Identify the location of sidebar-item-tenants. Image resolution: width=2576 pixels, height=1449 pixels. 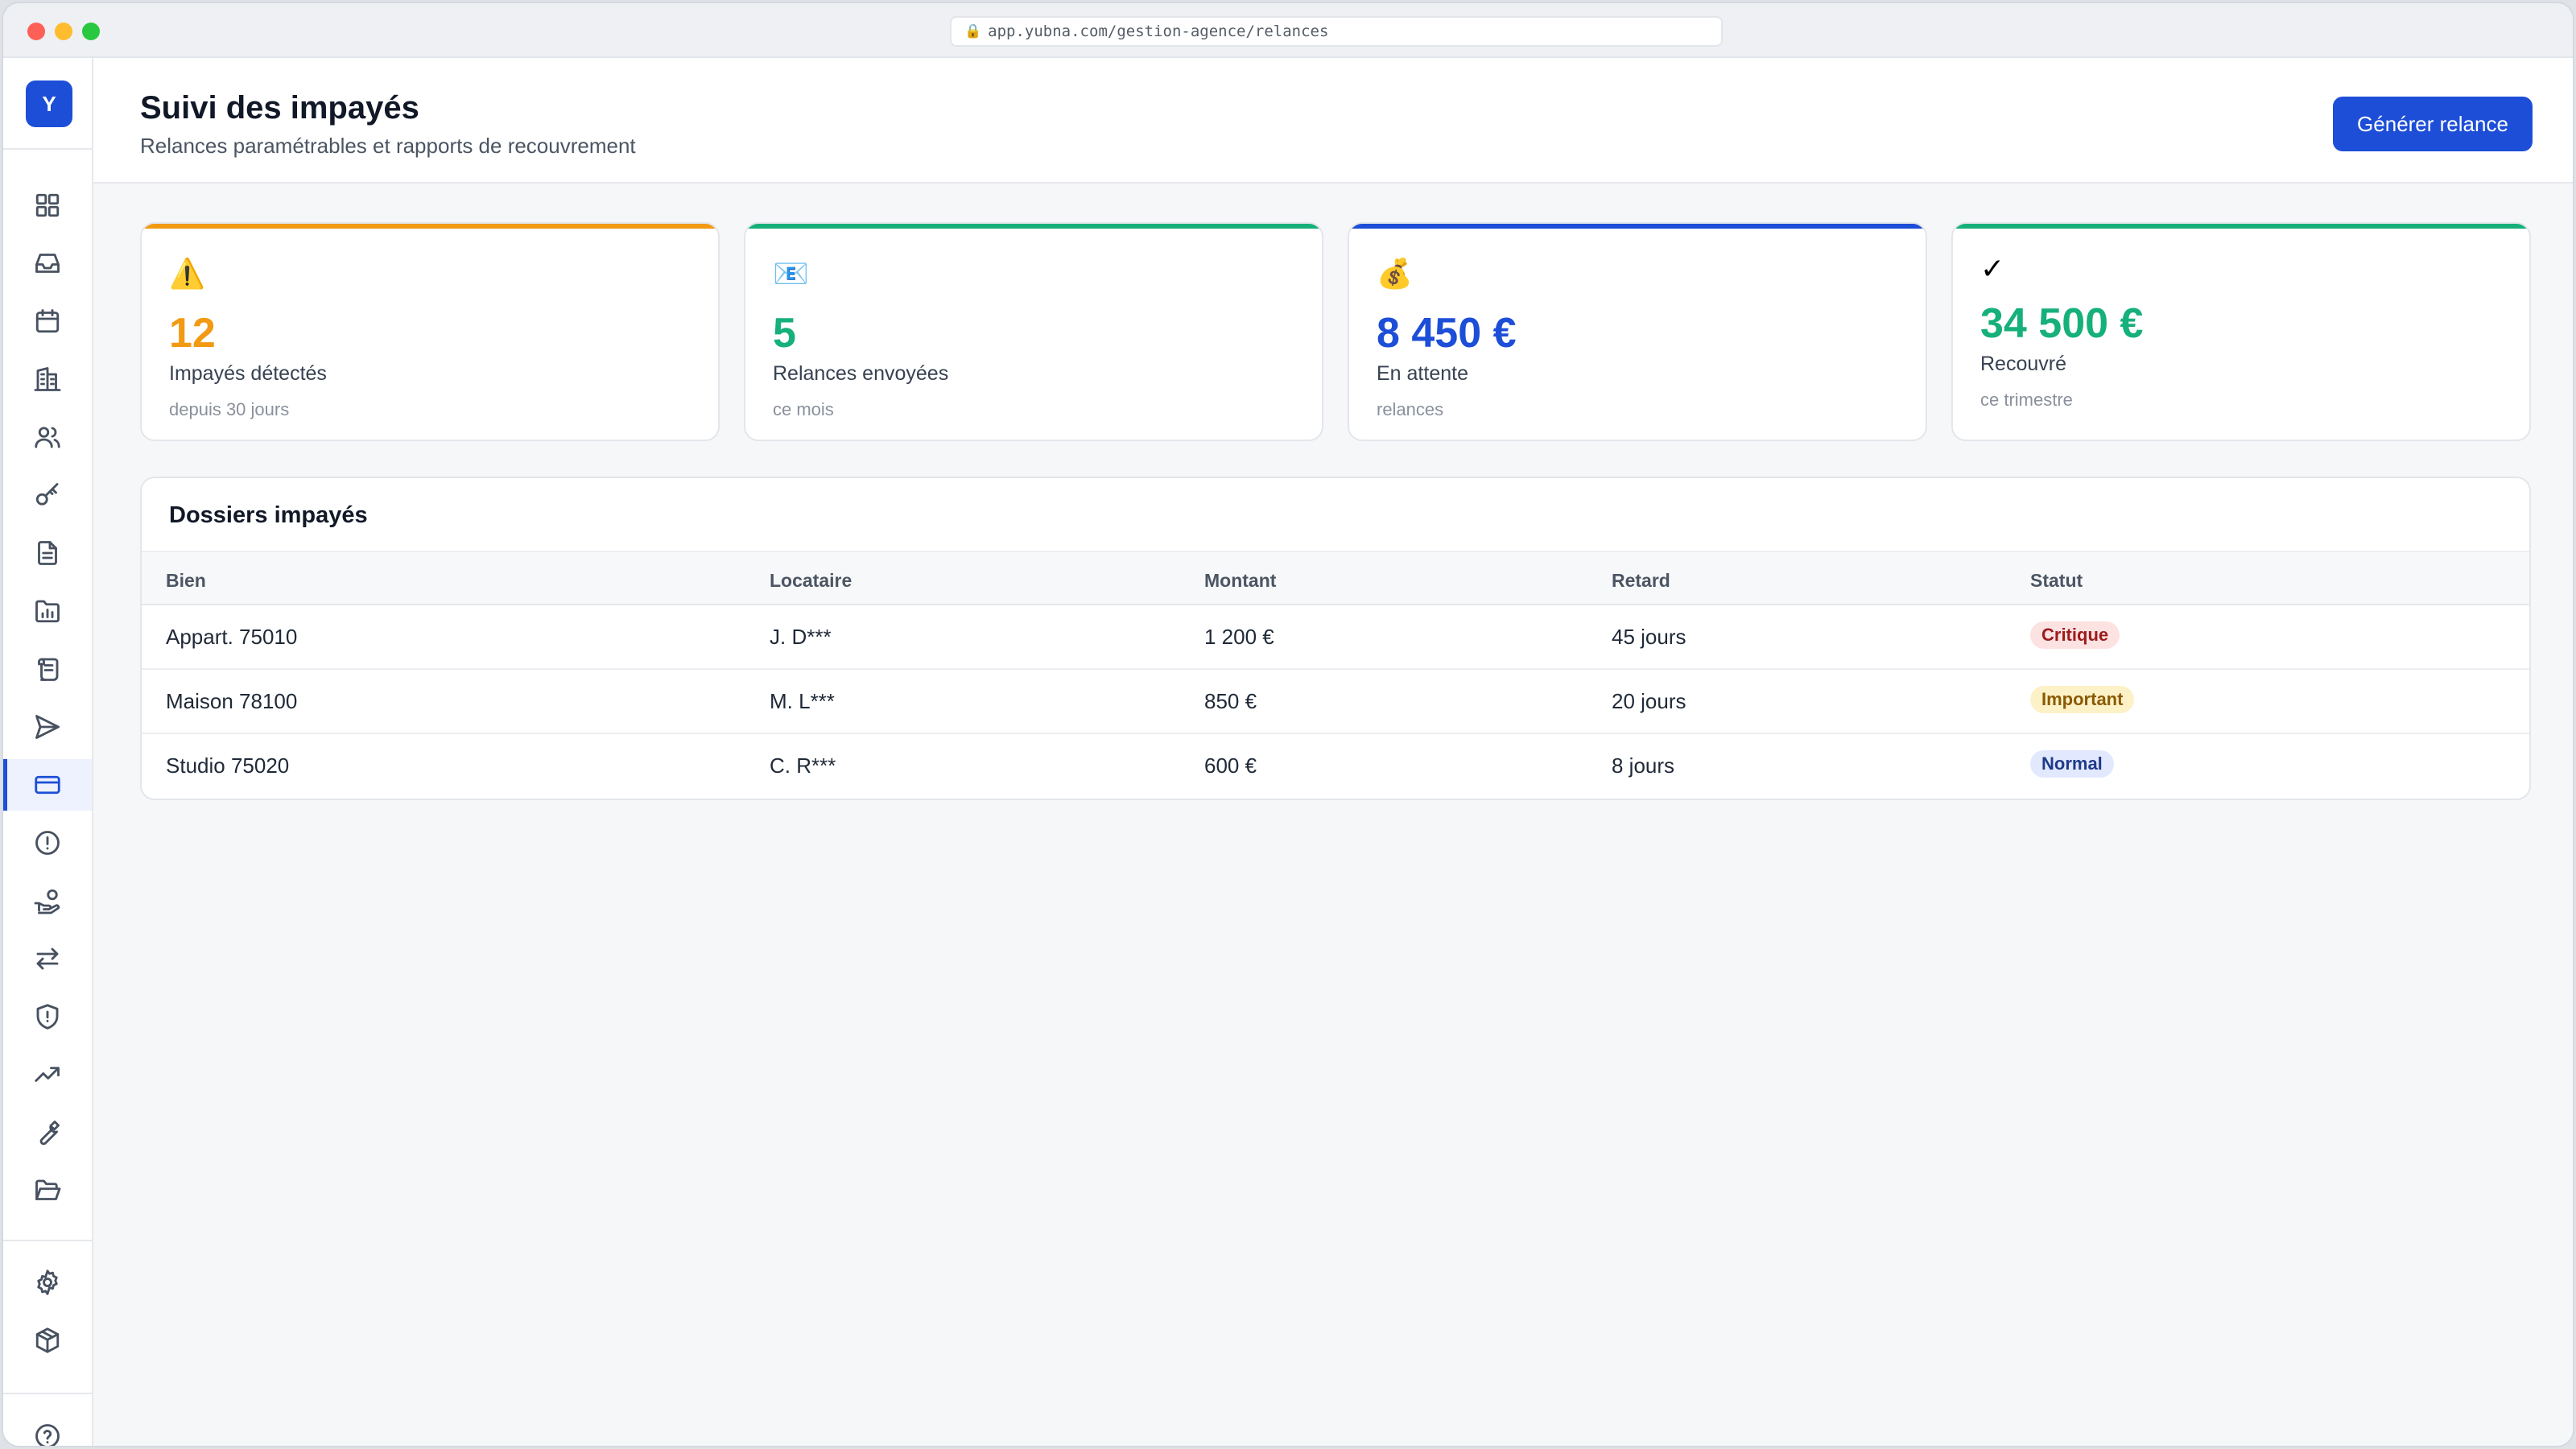
(47, 437).